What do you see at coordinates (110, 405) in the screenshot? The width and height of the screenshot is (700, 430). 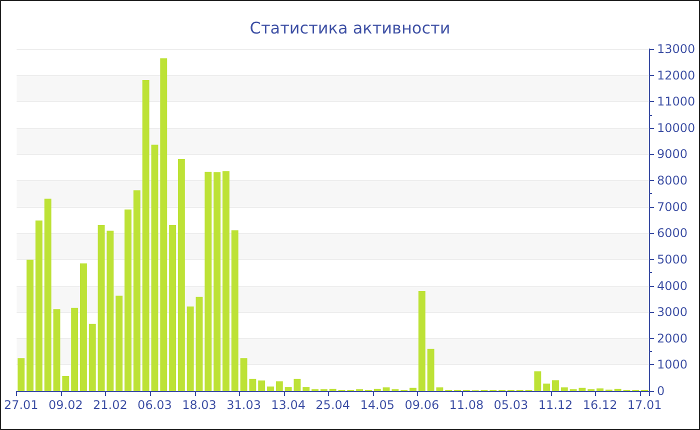 I see `x-tick-label: 21.02` at bounding box center [110, 405].